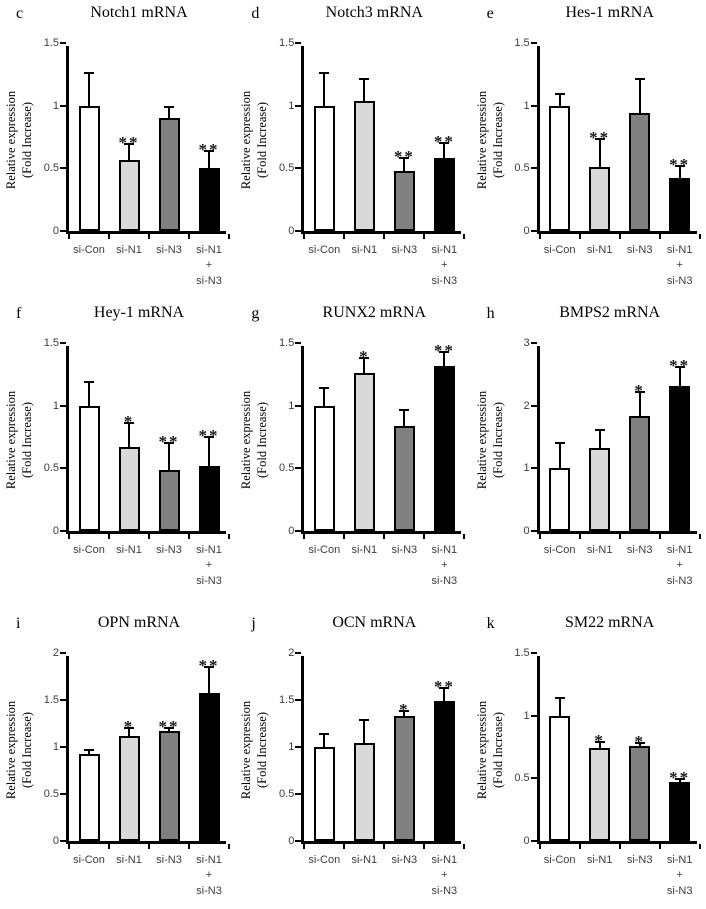 The image size is (706, 909). Describe the element at coordinates (255, 313) in the screenshot. I see `panel-letter: g` at that location.